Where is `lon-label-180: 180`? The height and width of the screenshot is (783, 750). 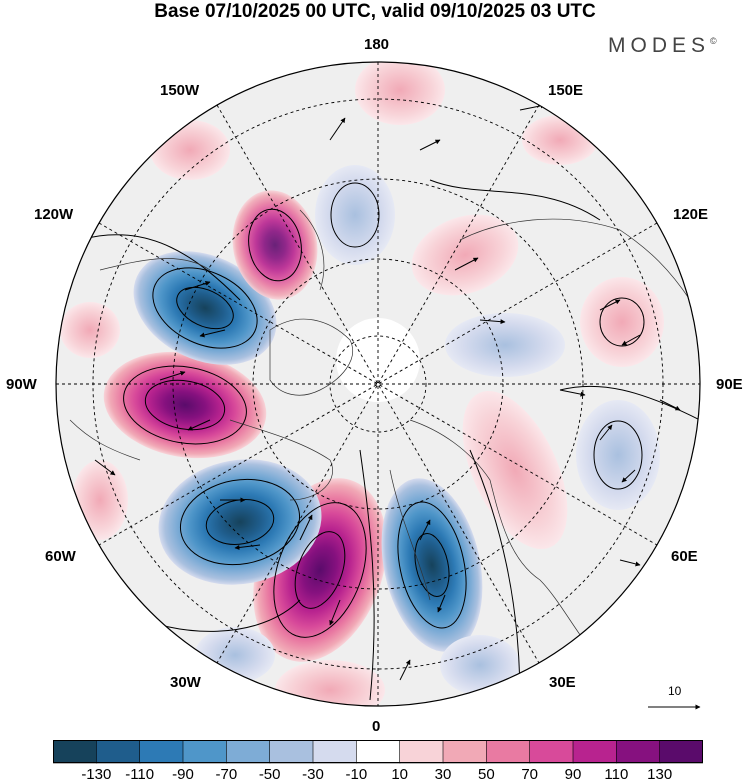 lon-label-180: 180 is located at coordinates (377, 44).